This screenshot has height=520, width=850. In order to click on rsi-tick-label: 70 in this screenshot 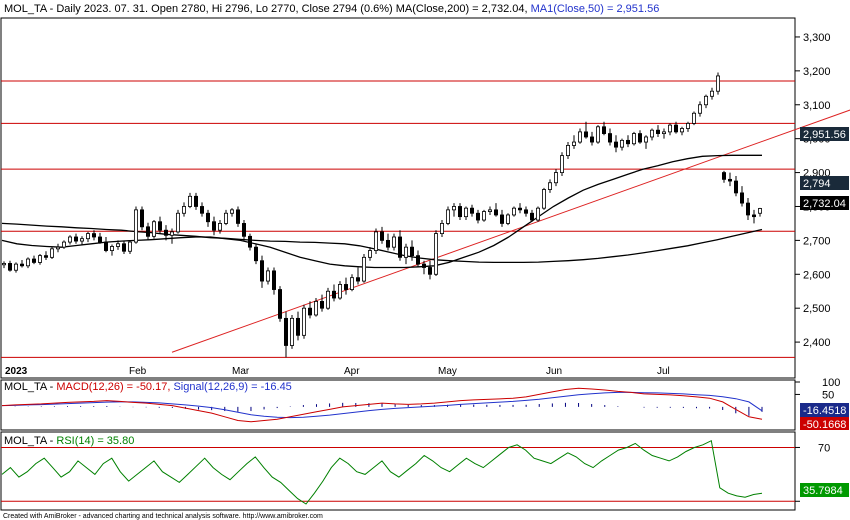, I will do `click(824, 448)`.